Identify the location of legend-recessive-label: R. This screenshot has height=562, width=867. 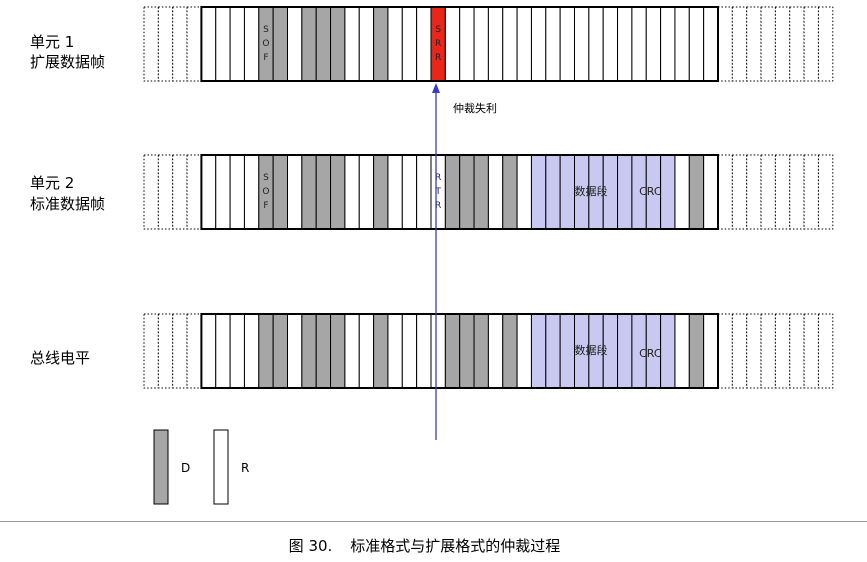
(245, 468).